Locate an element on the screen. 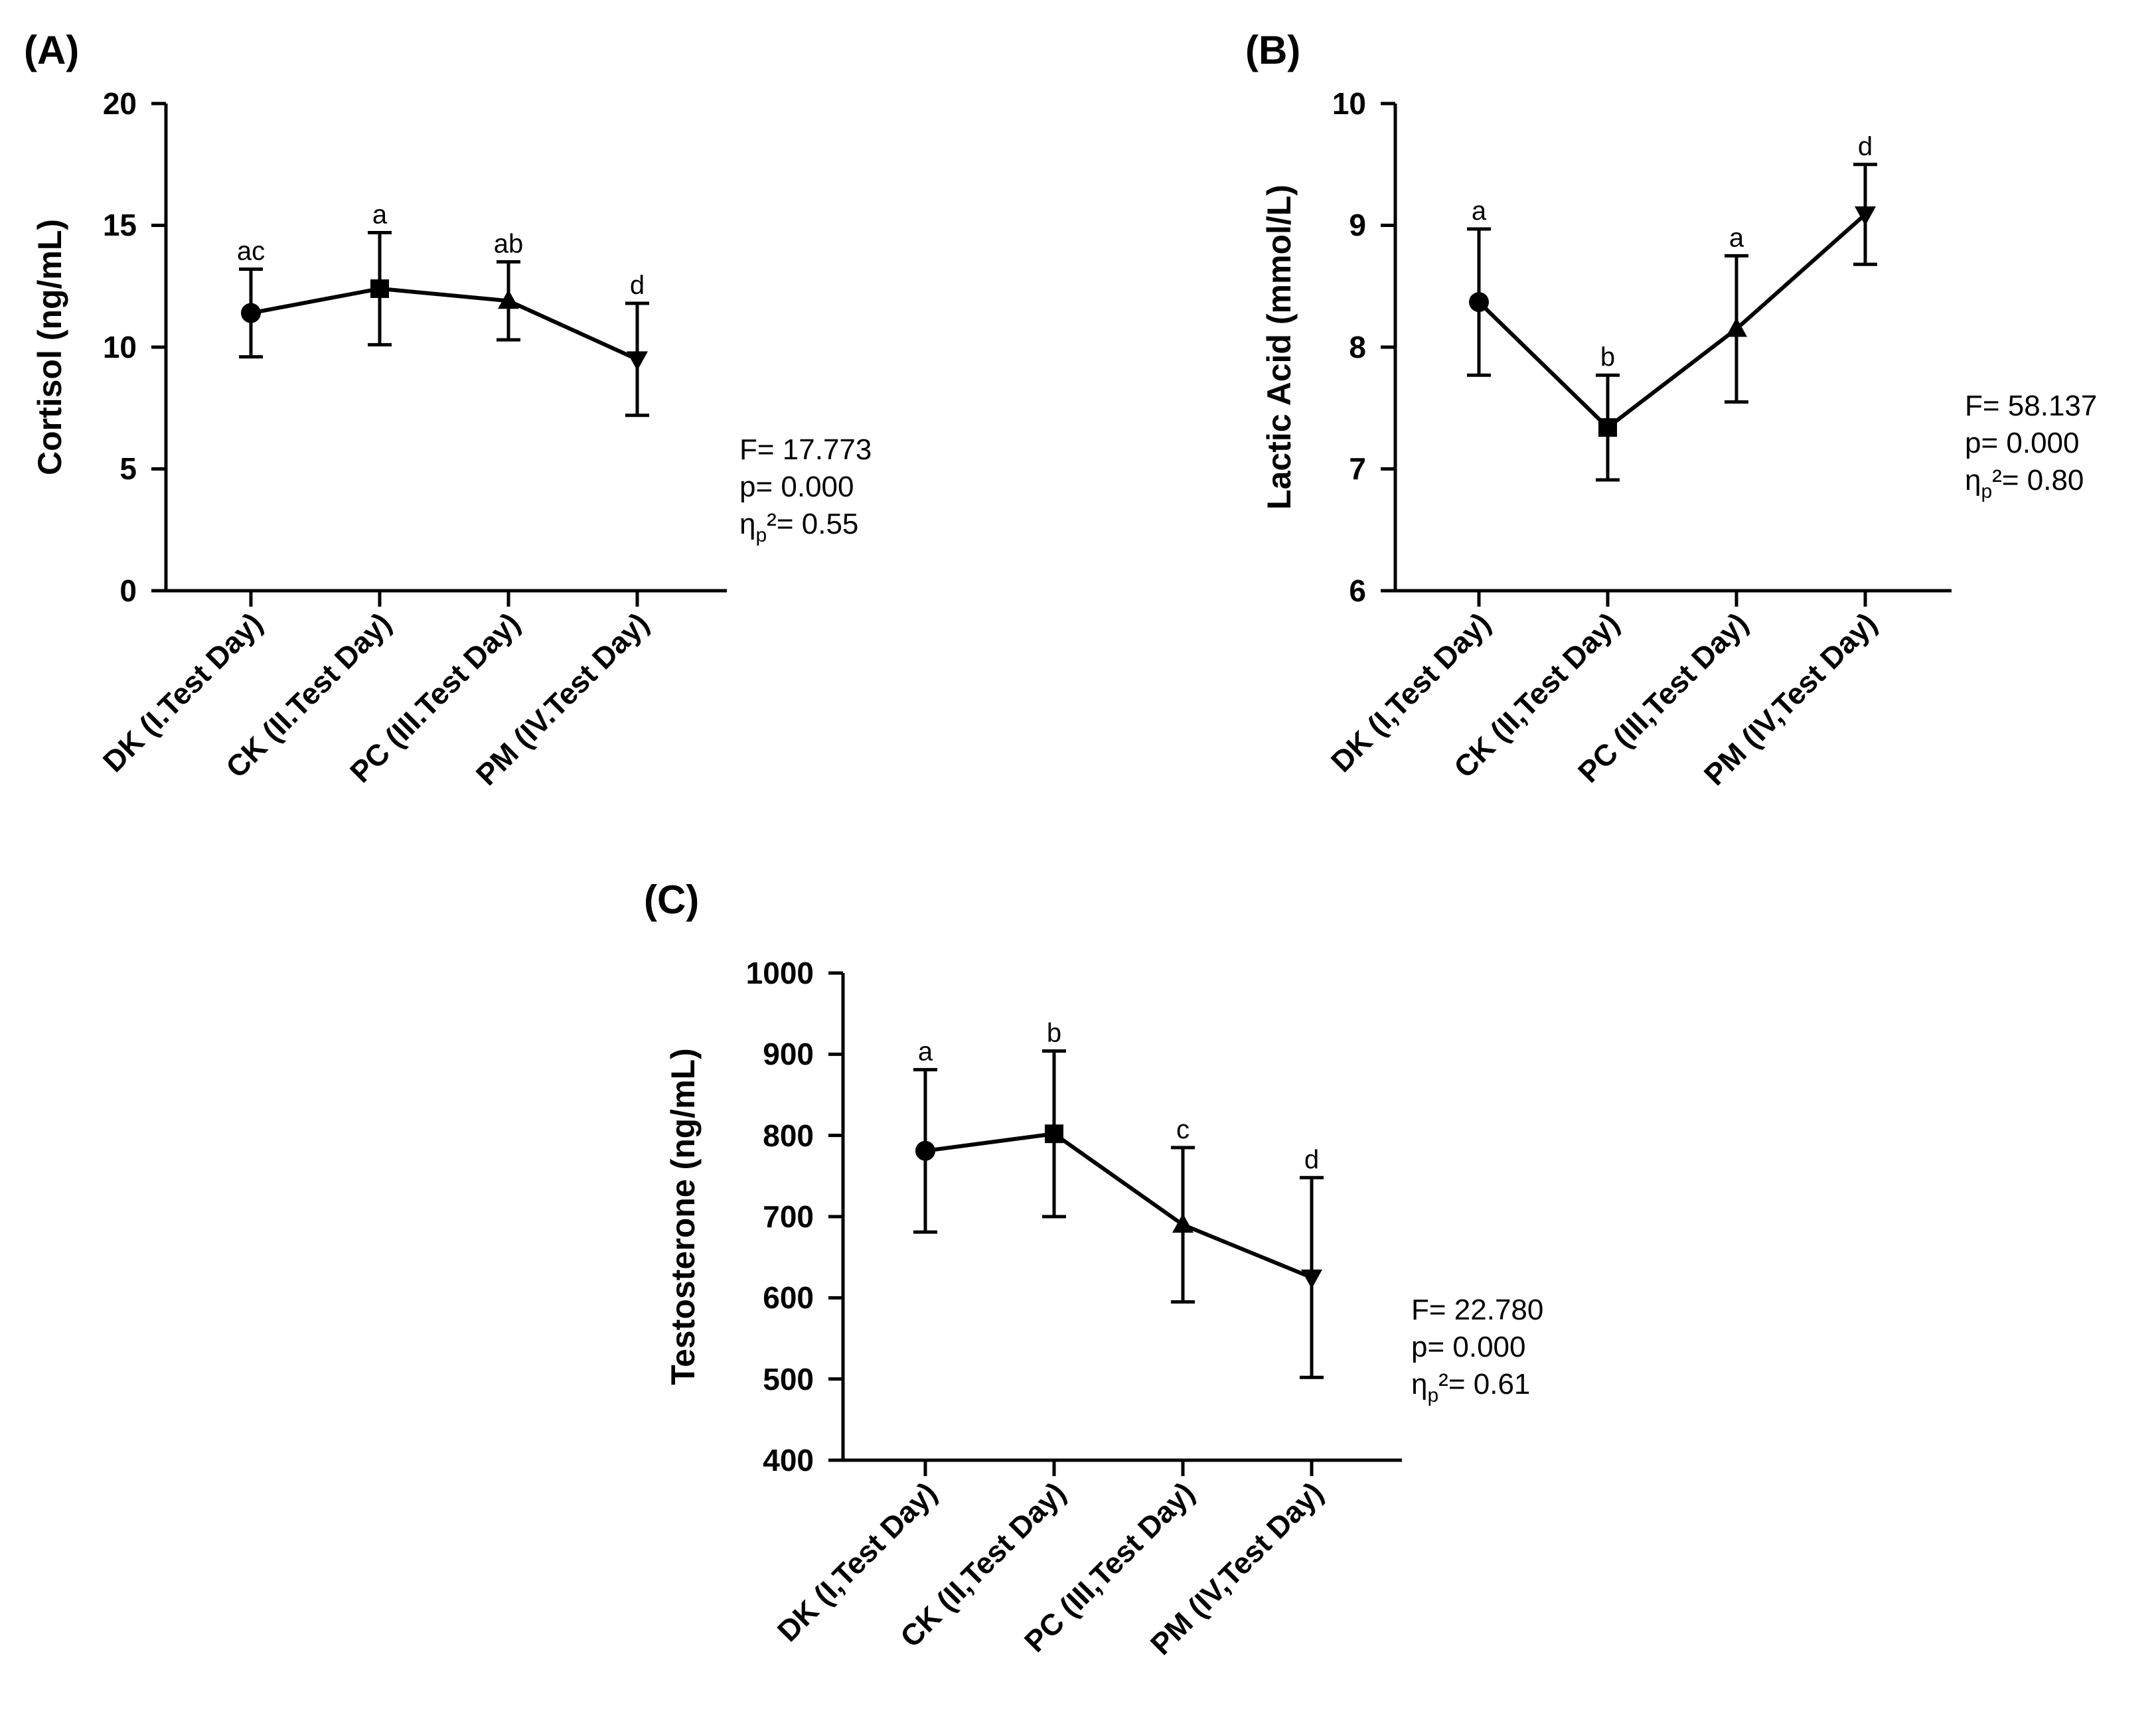 The height and width of the screenshot is (1731, 2156). panel-b-y-tick-label: 9 is located at coordinates (1357, 225).